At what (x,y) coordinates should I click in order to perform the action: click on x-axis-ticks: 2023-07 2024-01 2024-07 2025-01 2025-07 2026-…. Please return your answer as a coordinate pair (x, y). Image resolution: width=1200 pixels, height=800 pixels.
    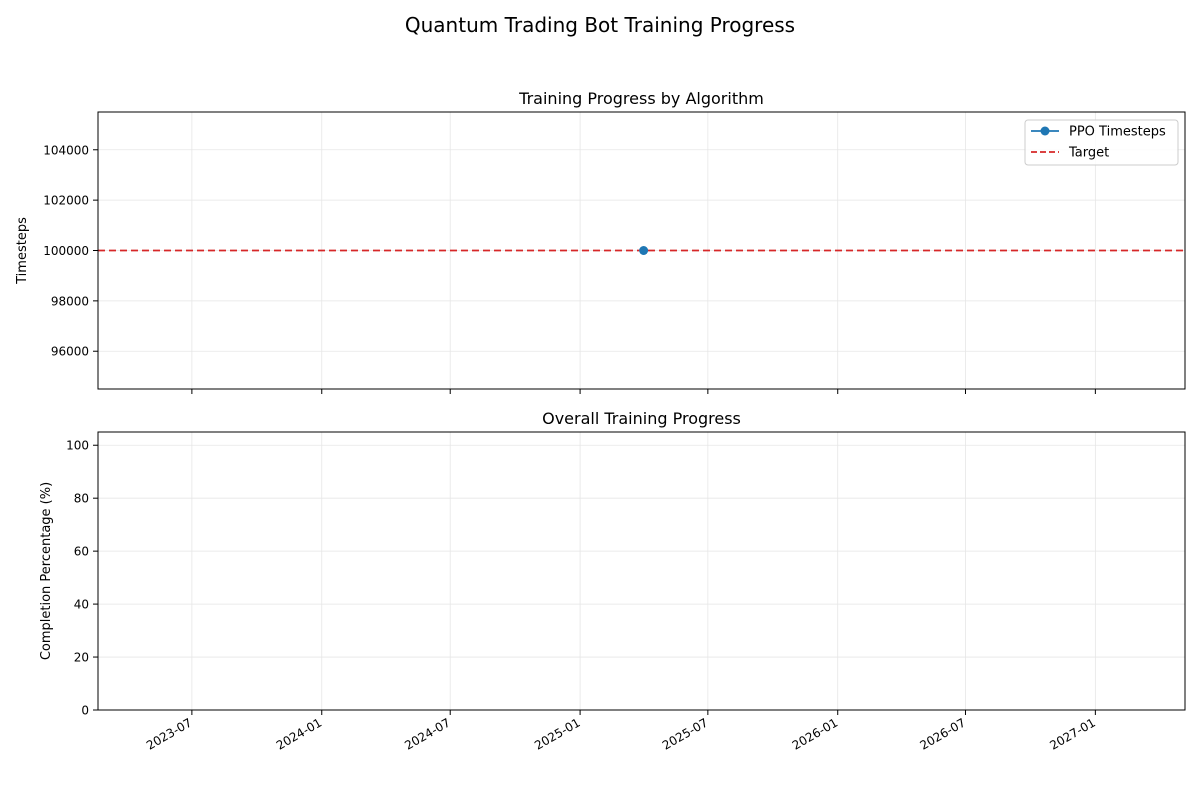
    Looking at the image, I should click on (621, 731).